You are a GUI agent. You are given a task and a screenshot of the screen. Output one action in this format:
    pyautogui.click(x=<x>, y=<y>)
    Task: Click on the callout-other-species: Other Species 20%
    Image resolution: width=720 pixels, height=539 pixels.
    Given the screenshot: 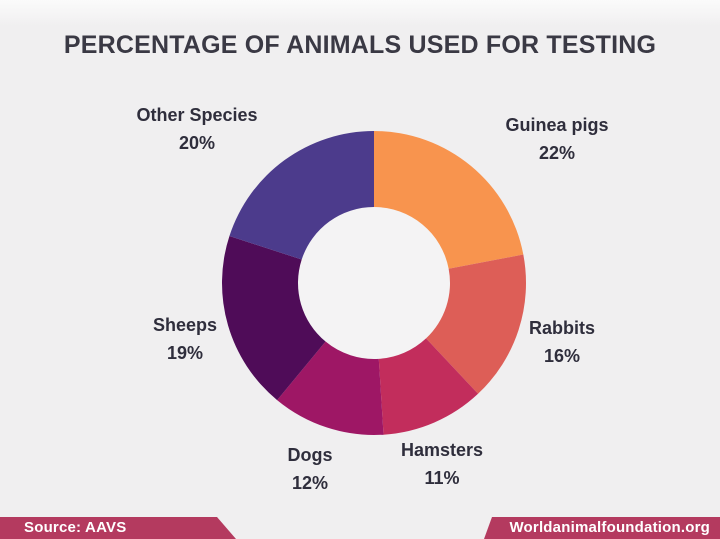 What is the action you would take?
    pyautogui.click(x=197, y=129)
    